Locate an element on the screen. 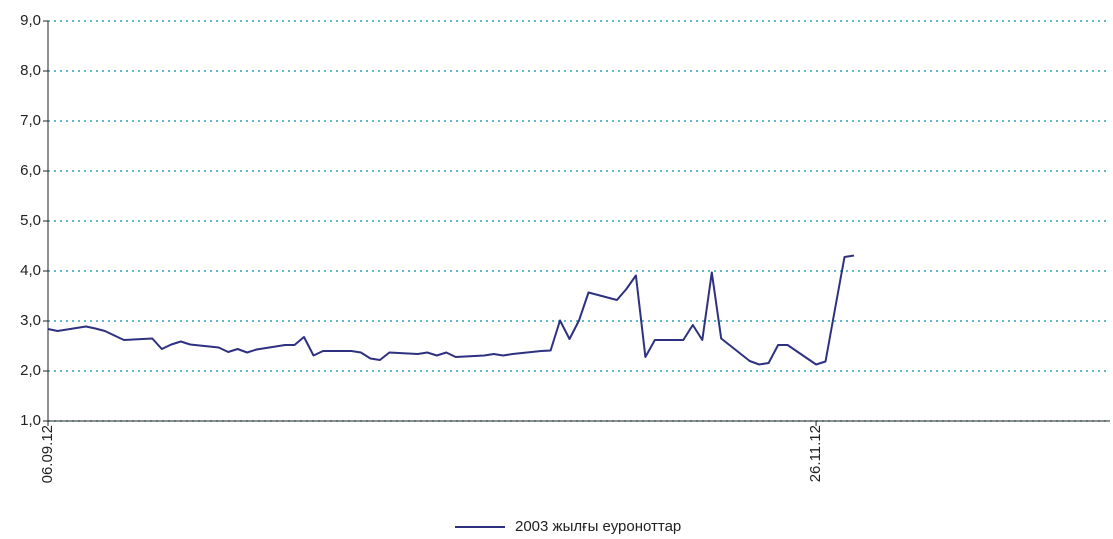  x-tick-label: 06.09.12 is located at coordinates (47, 454).